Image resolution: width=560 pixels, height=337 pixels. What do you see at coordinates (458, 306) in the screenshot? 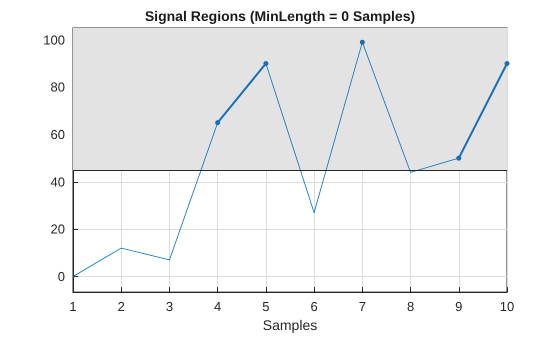
I see `x-tick-label: 9` at bounding box center [458, 306].